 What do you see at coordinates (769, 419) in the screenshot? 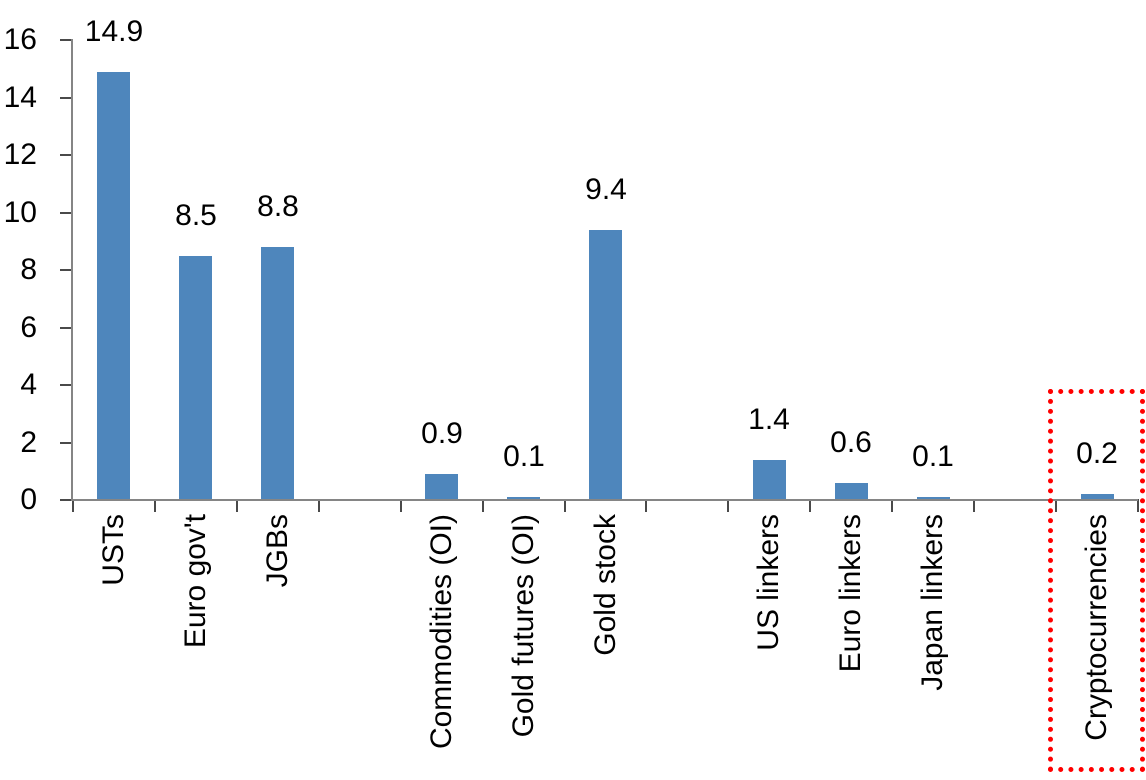
I see `bar-value-label: 1.4` at bounding box center [769, 419].